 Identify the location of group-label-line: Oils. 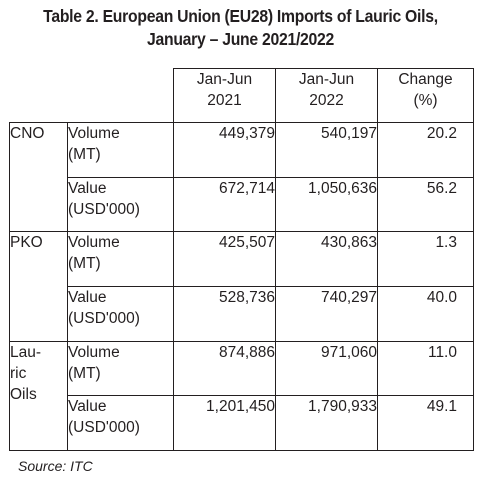
(23, 394).